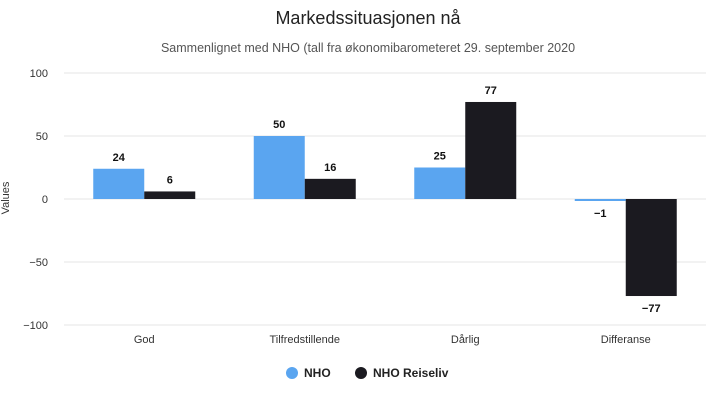 This screenshot has width=706, height=403. Describe the element at coordinates (491, 91) in the screenshot. I see `data-label: 77` at that location.